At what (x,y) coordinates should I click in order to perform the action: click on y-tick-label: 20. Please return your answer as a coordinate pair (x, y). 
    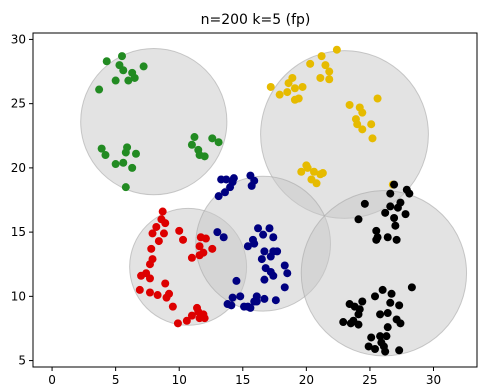
    Looking at the image, I should click on (18, 168).